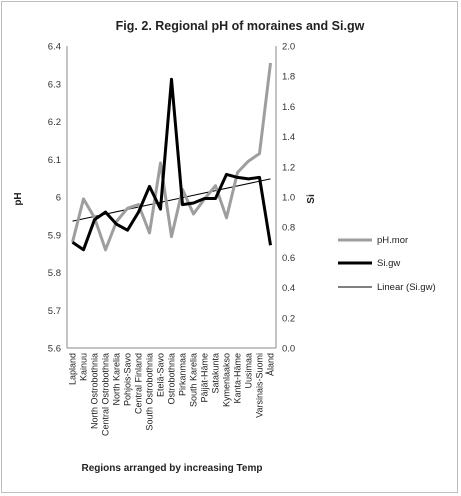 This screenshot has width=461, height=496. What do you see at coordinates (95, 391) in the screenshot?
I see `category-label: North Ostrobothnia` at bounding box center [95, 391].